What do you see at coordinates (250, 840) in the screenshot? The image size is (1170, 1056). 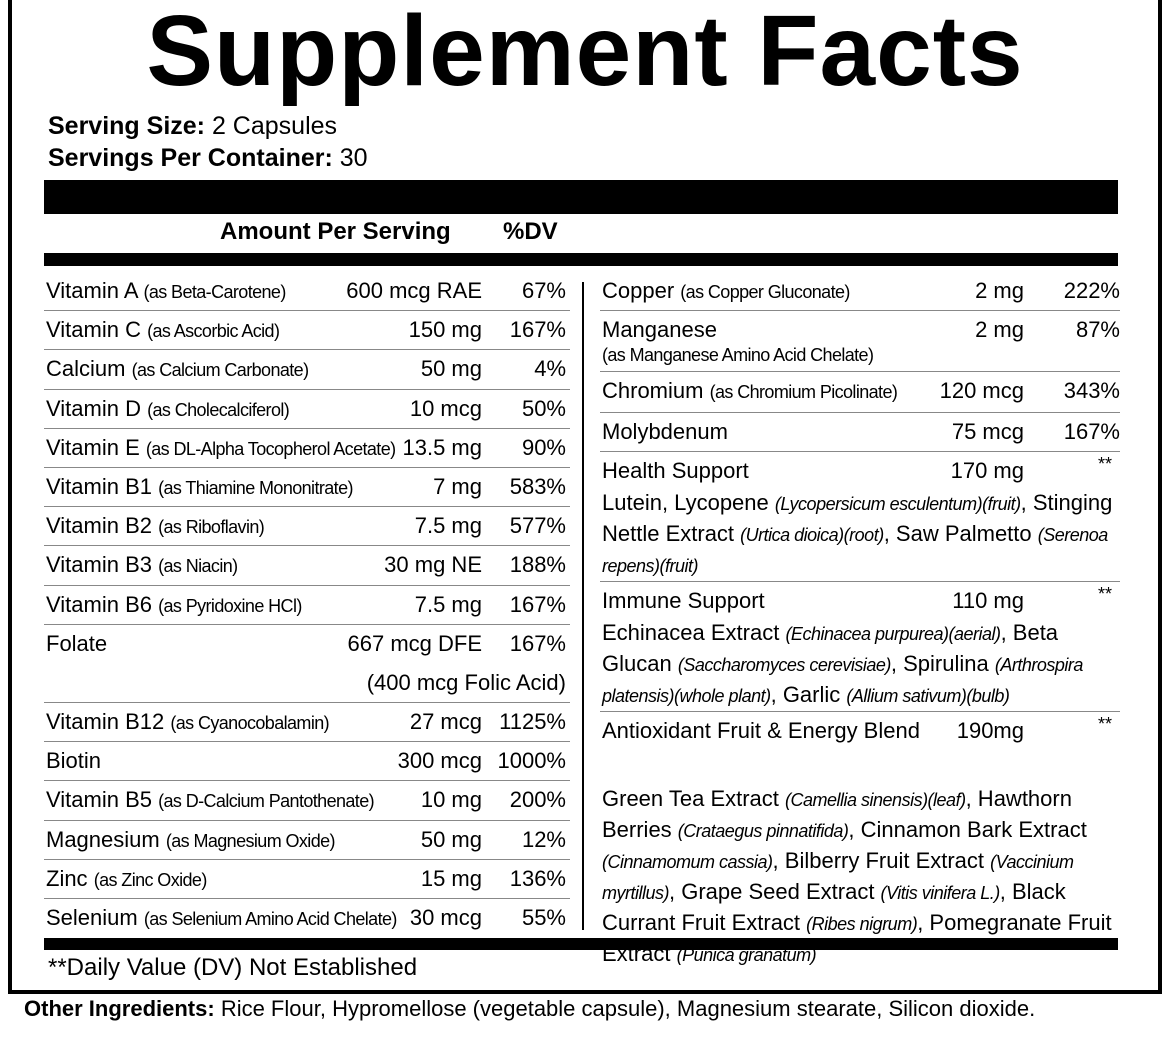 I see `nutrient-source: (as Magnesium Oxide)` at bounding box center [250, 840].